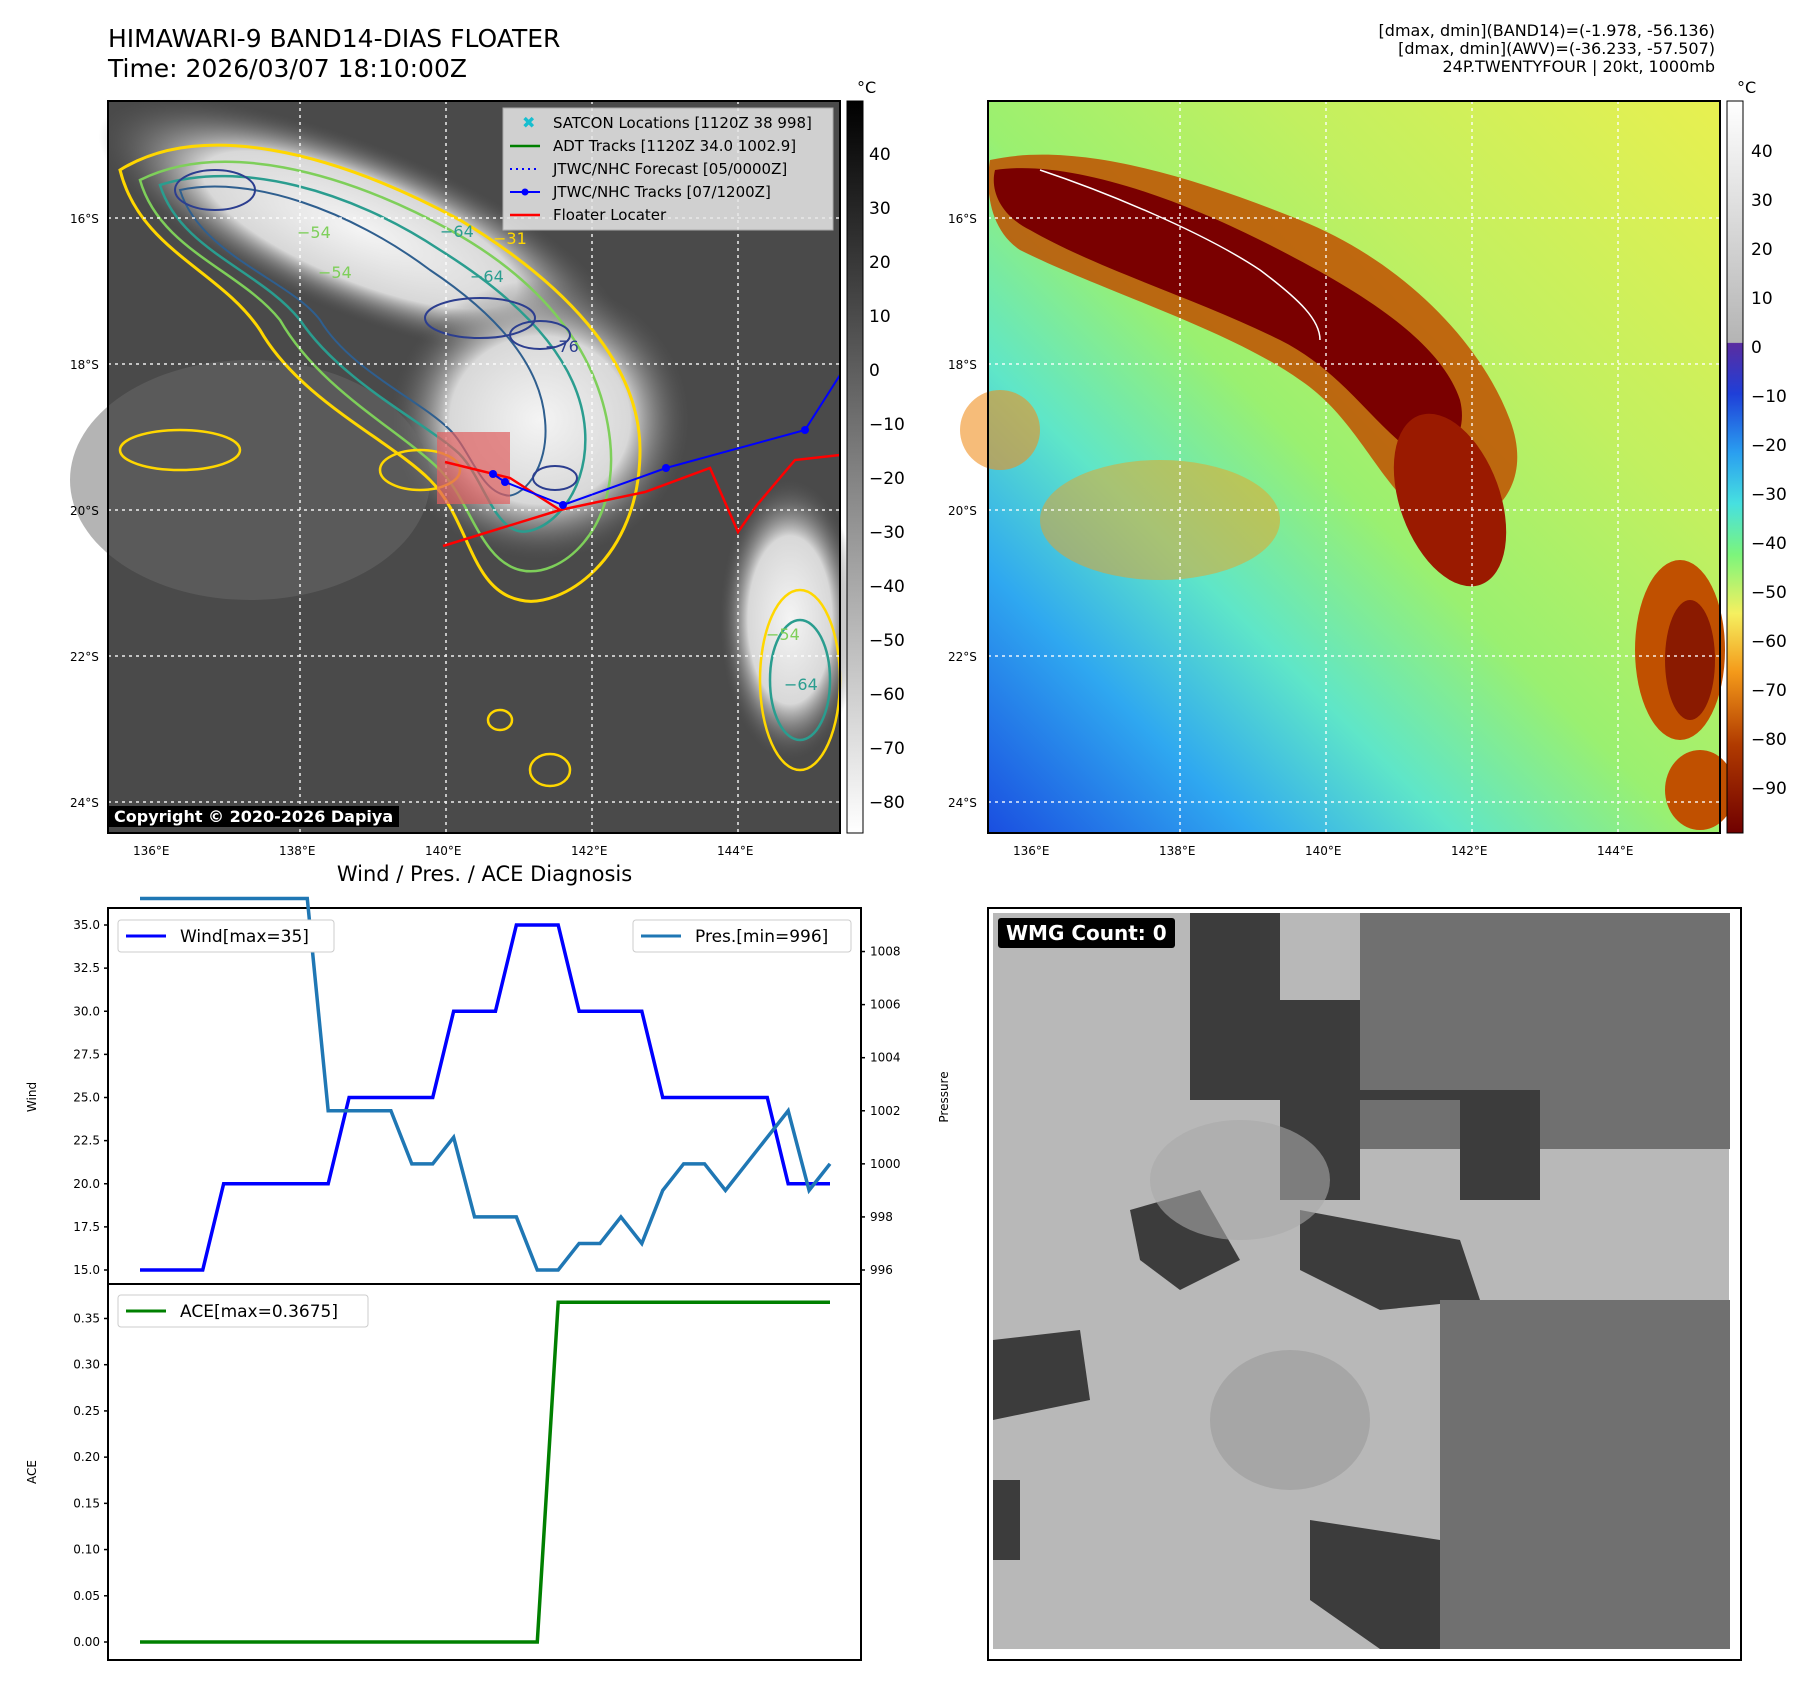  What do you see at coordinates (528, 122) in the screenshot?
I see `satcon-marker-icon: ✖` at bounding box center [528, 122].